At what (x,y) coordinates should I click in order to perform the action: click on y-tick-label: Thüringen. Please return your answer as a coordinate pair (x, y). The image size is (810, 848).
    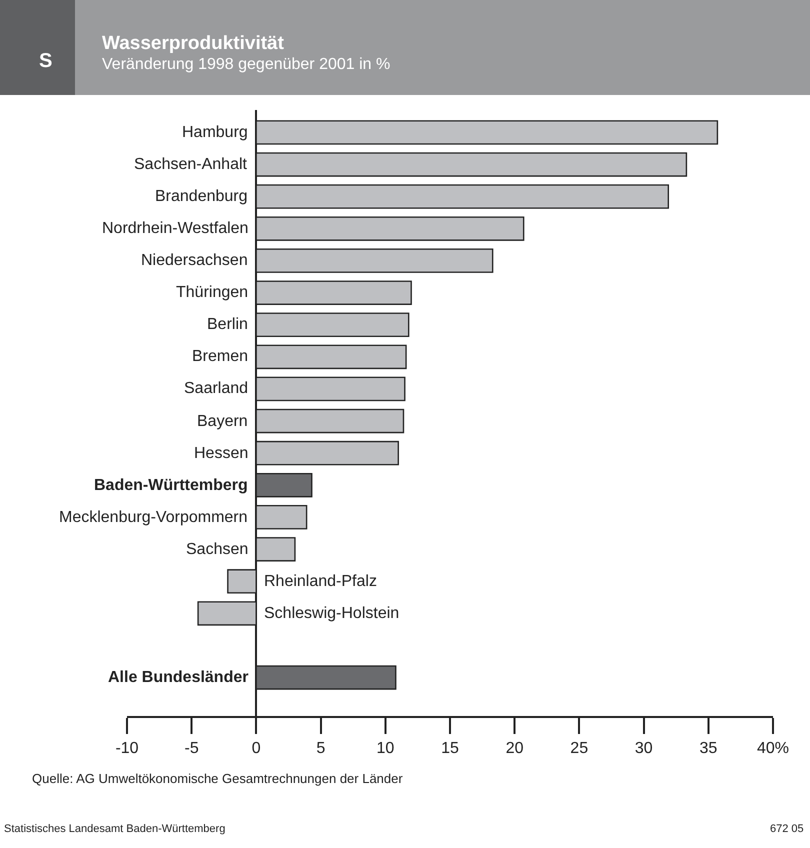
    Looking at the image, I should click on (212, 292).